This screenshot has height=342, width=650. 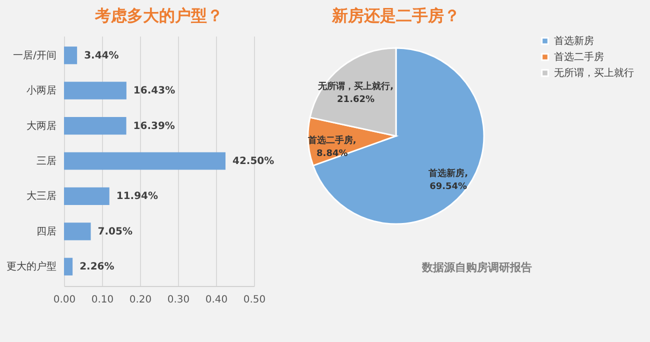 I want to click on x-tick-label: 0.10, so click(x=102, y=300).